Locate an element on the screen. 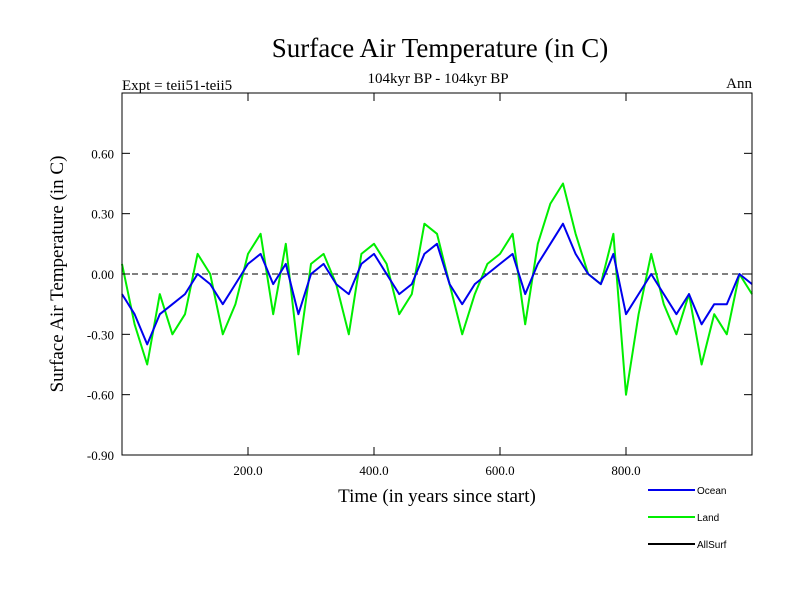  experiment-label: Expt = teii51-teii5 is located at coordinates (177, 86).